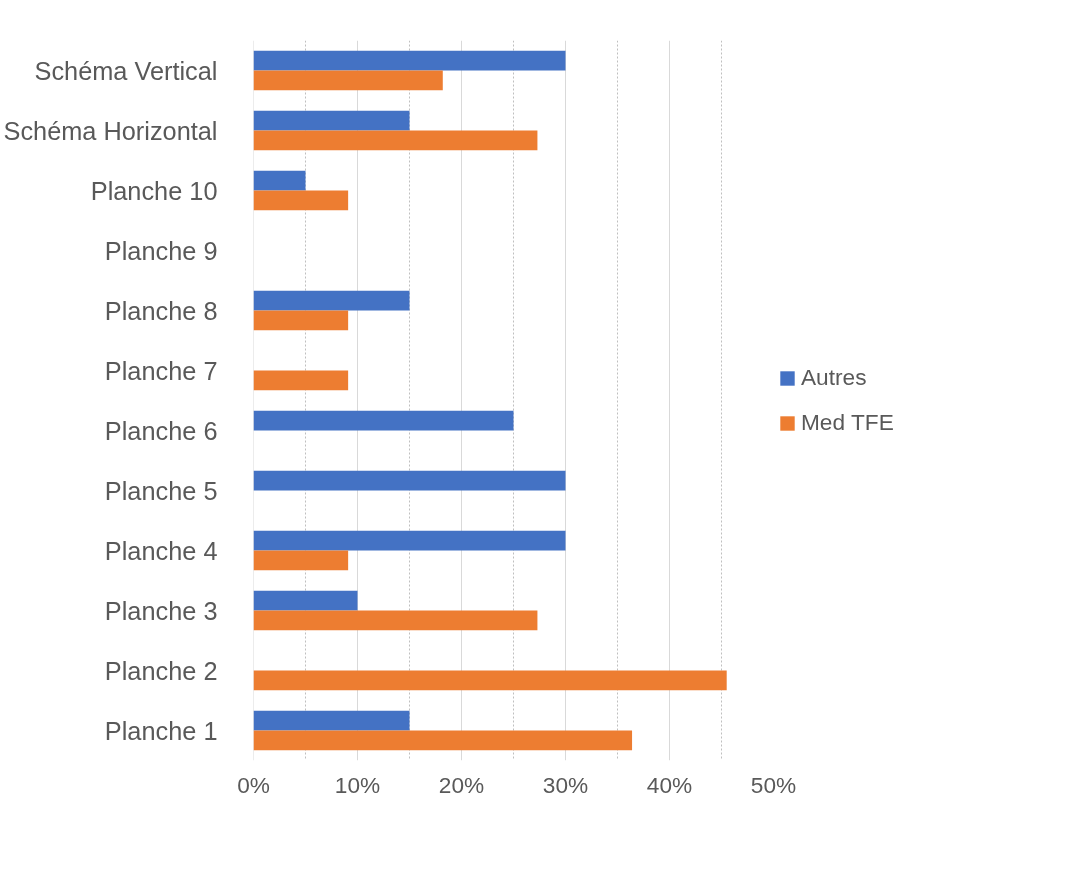  What do you see at coordinates (161, 550) in the screenshot?
I see `y-tick-label: Planche 4` at bounding box center [161, 550].